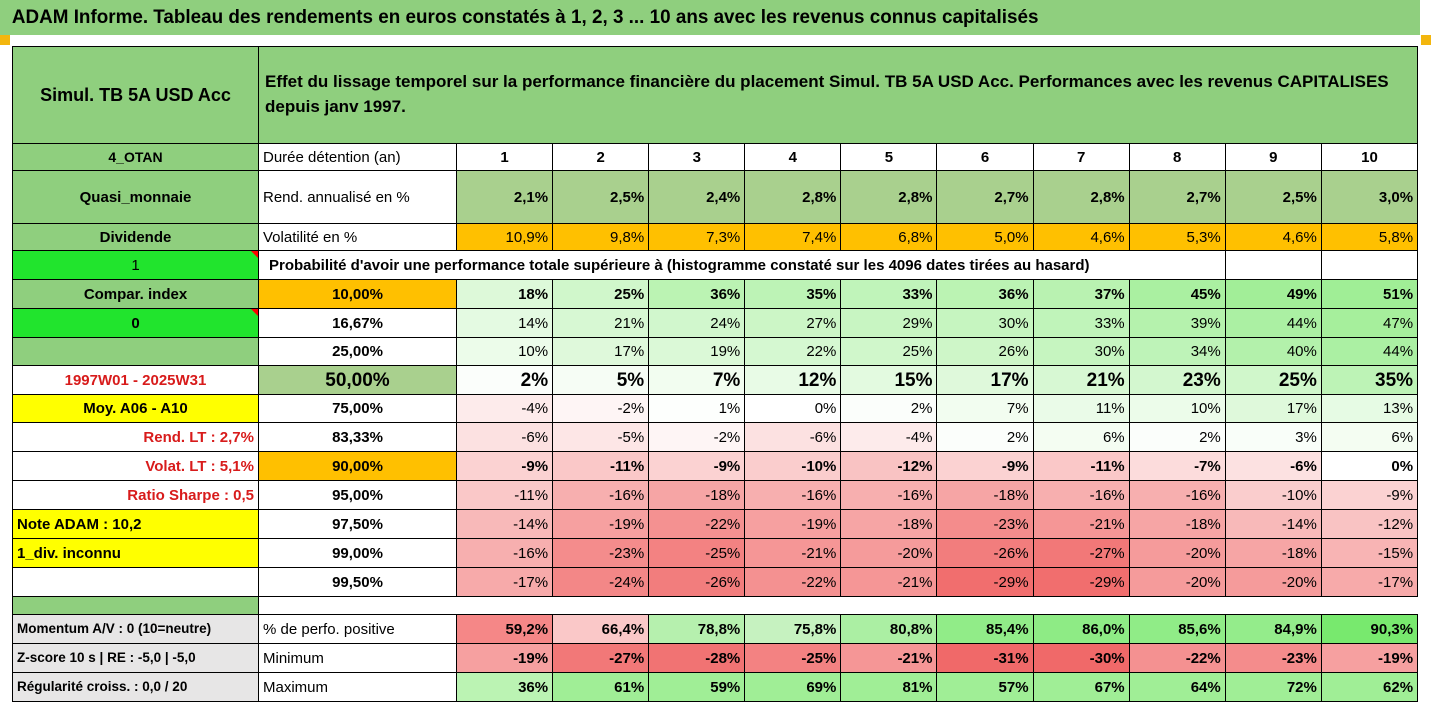 This screenshot has height=718, width=1431. What do you see at coordinates (135, 323) in the screenshot?
I see `selector-0: 0` at bounding box center [135, 323].